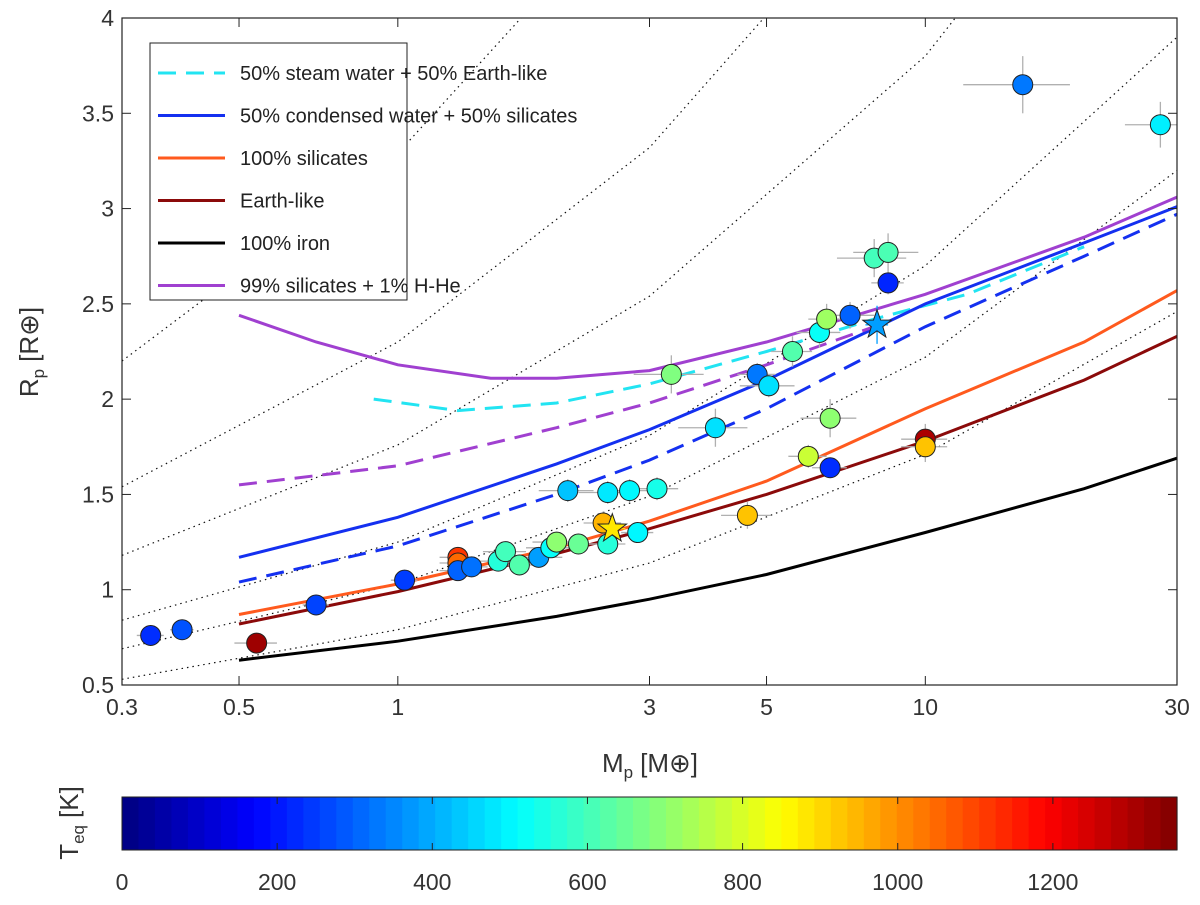  What do you see at coordinates (350, 287) in the screenshot?
I see `legend-label: 99% silicates + 1% H-He` at bounding box center [350, 287].